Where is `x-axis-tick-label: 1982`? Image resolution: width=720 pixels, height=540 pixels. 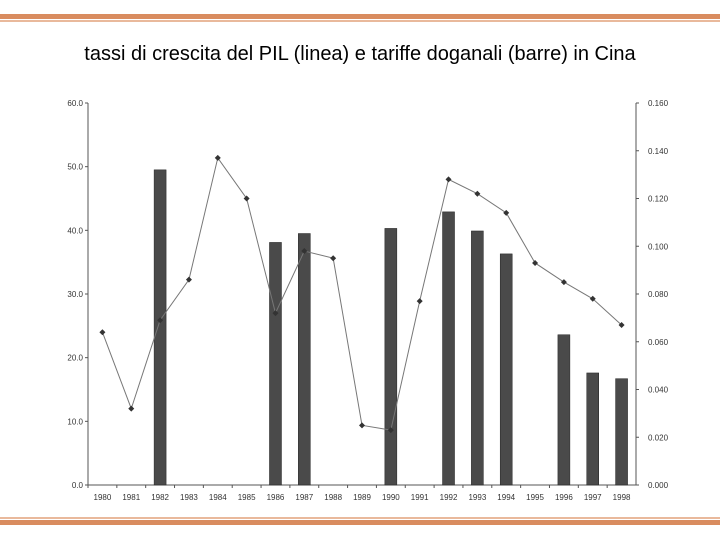
x-axis-tick-label: 1982 is located at coordinates (160, 497).